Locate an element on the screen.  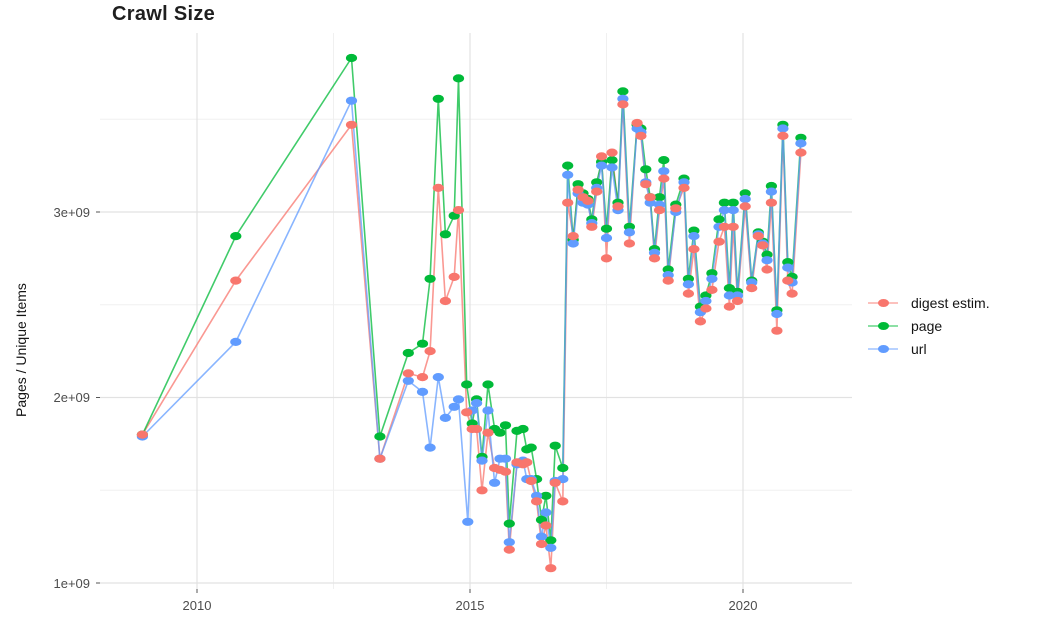
legend-item-url: url is located at coordinates (929, 348).